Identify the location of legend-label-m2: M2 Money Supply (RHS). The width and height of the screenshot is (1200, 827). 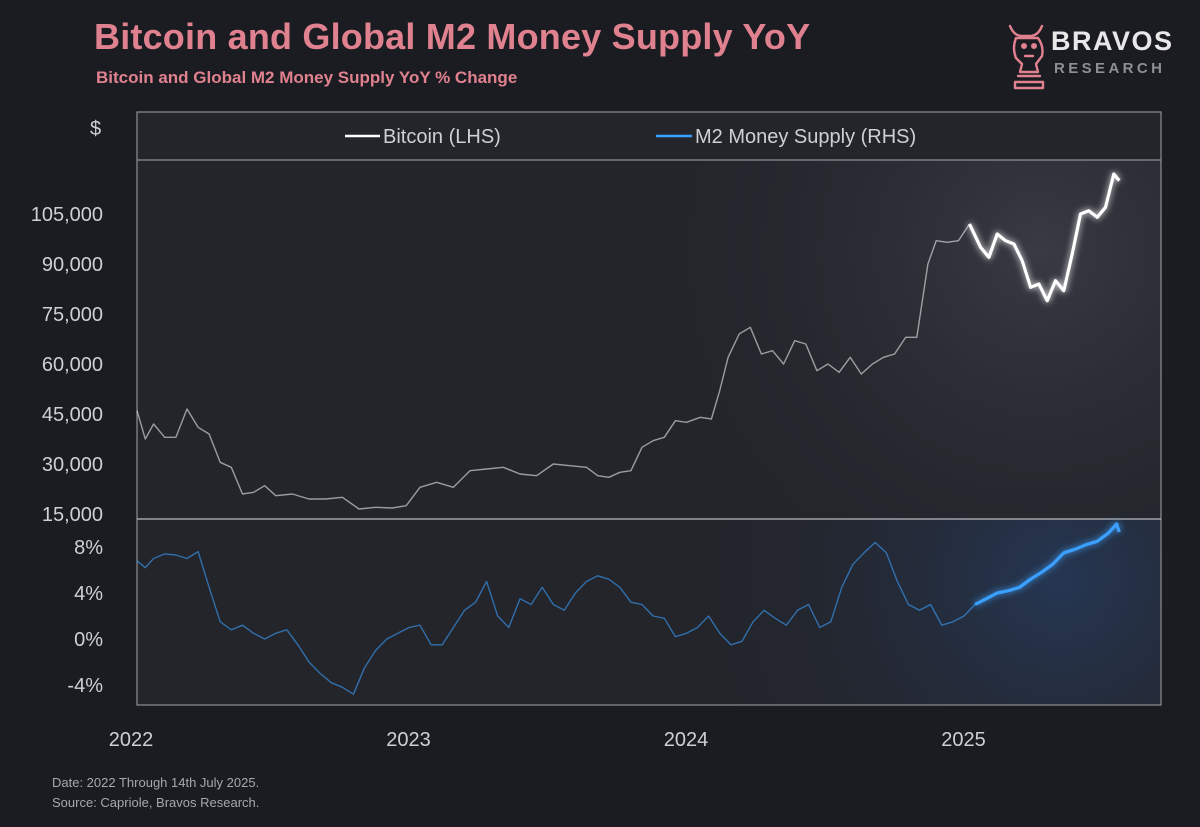
(805, 137).